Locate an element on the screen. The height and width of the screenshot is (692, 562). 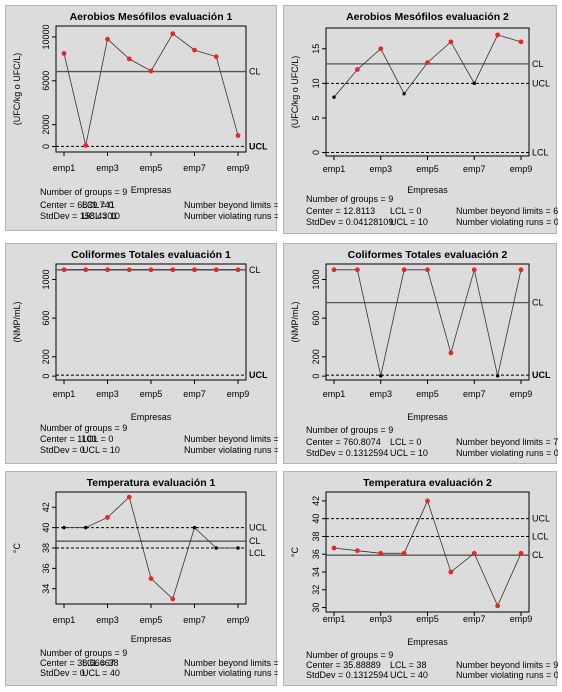
chart-title: Temperatura evaluación 1 is located at coordinates (151, 483).